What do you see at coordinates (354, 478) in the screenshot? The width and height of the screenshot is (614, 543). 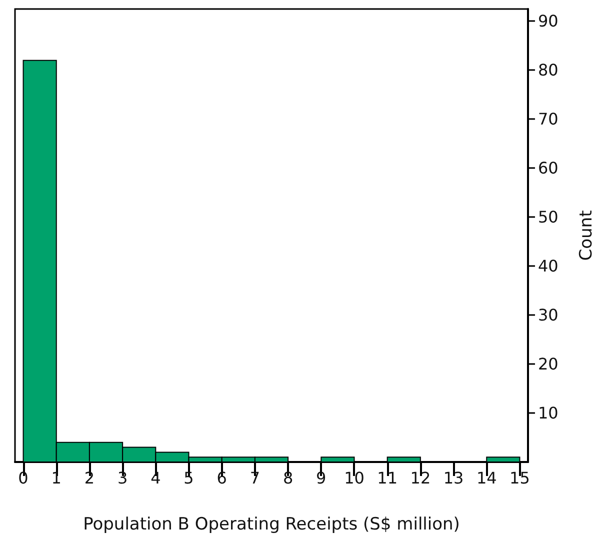 I see `x-tick-label: 10` at bounding box center [354, 478].